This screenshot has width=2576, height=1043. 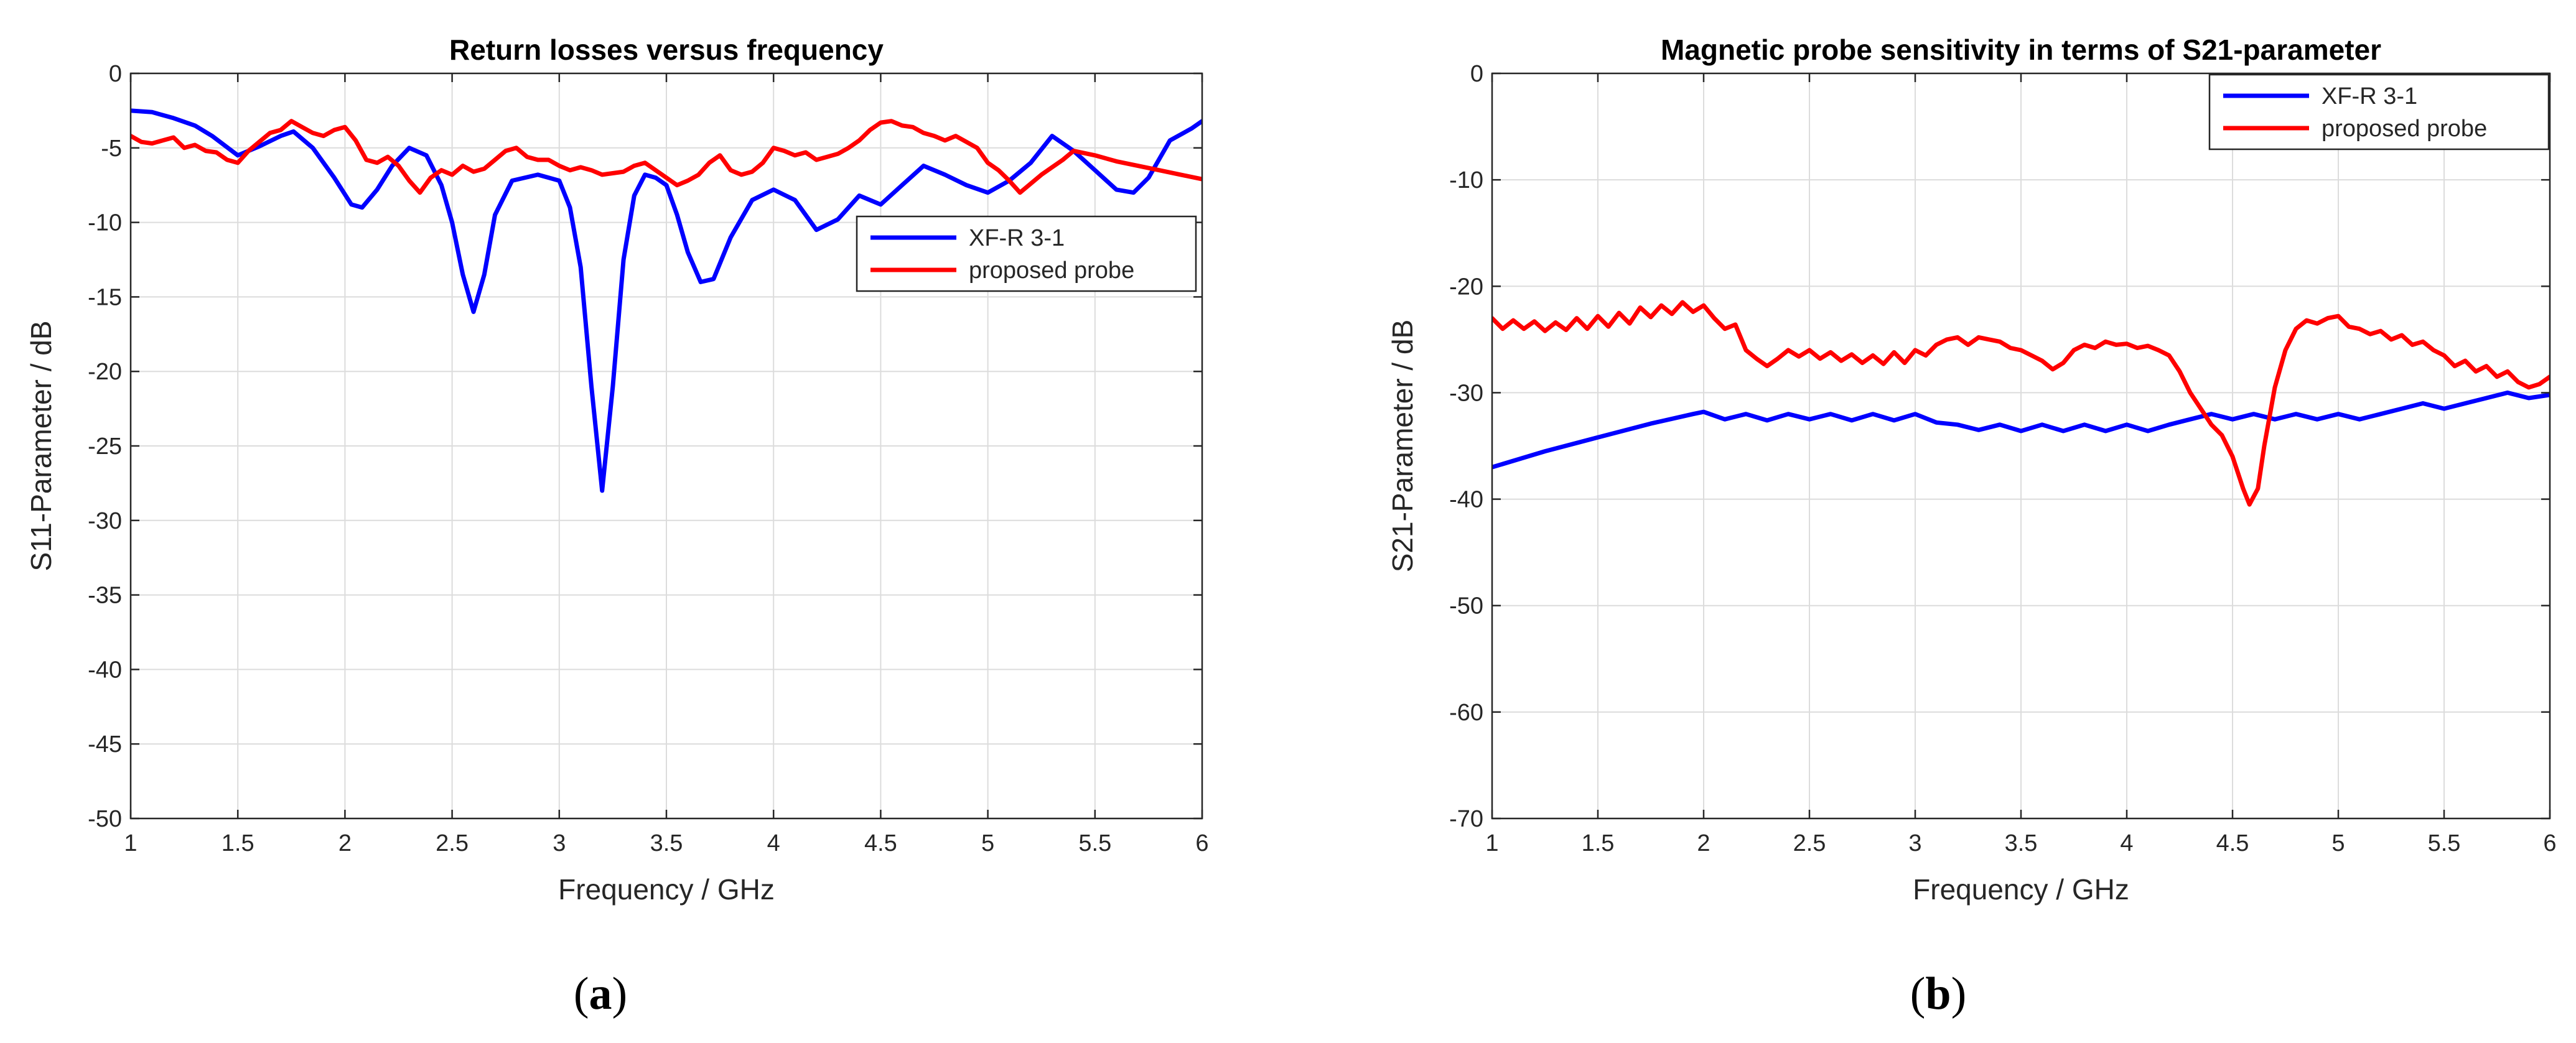 I want to click on chart-title: Return losses versus frequency, so click(x=666, y=50).